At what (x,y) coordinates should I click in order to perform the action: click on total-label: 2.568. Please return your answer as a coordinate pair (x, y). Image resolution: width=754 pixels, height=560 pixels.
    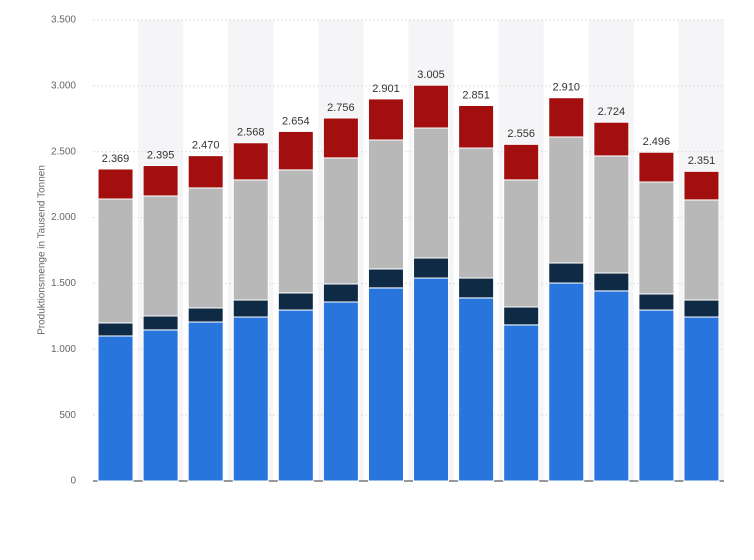
    Looking at the image, I should click on (251, 133).